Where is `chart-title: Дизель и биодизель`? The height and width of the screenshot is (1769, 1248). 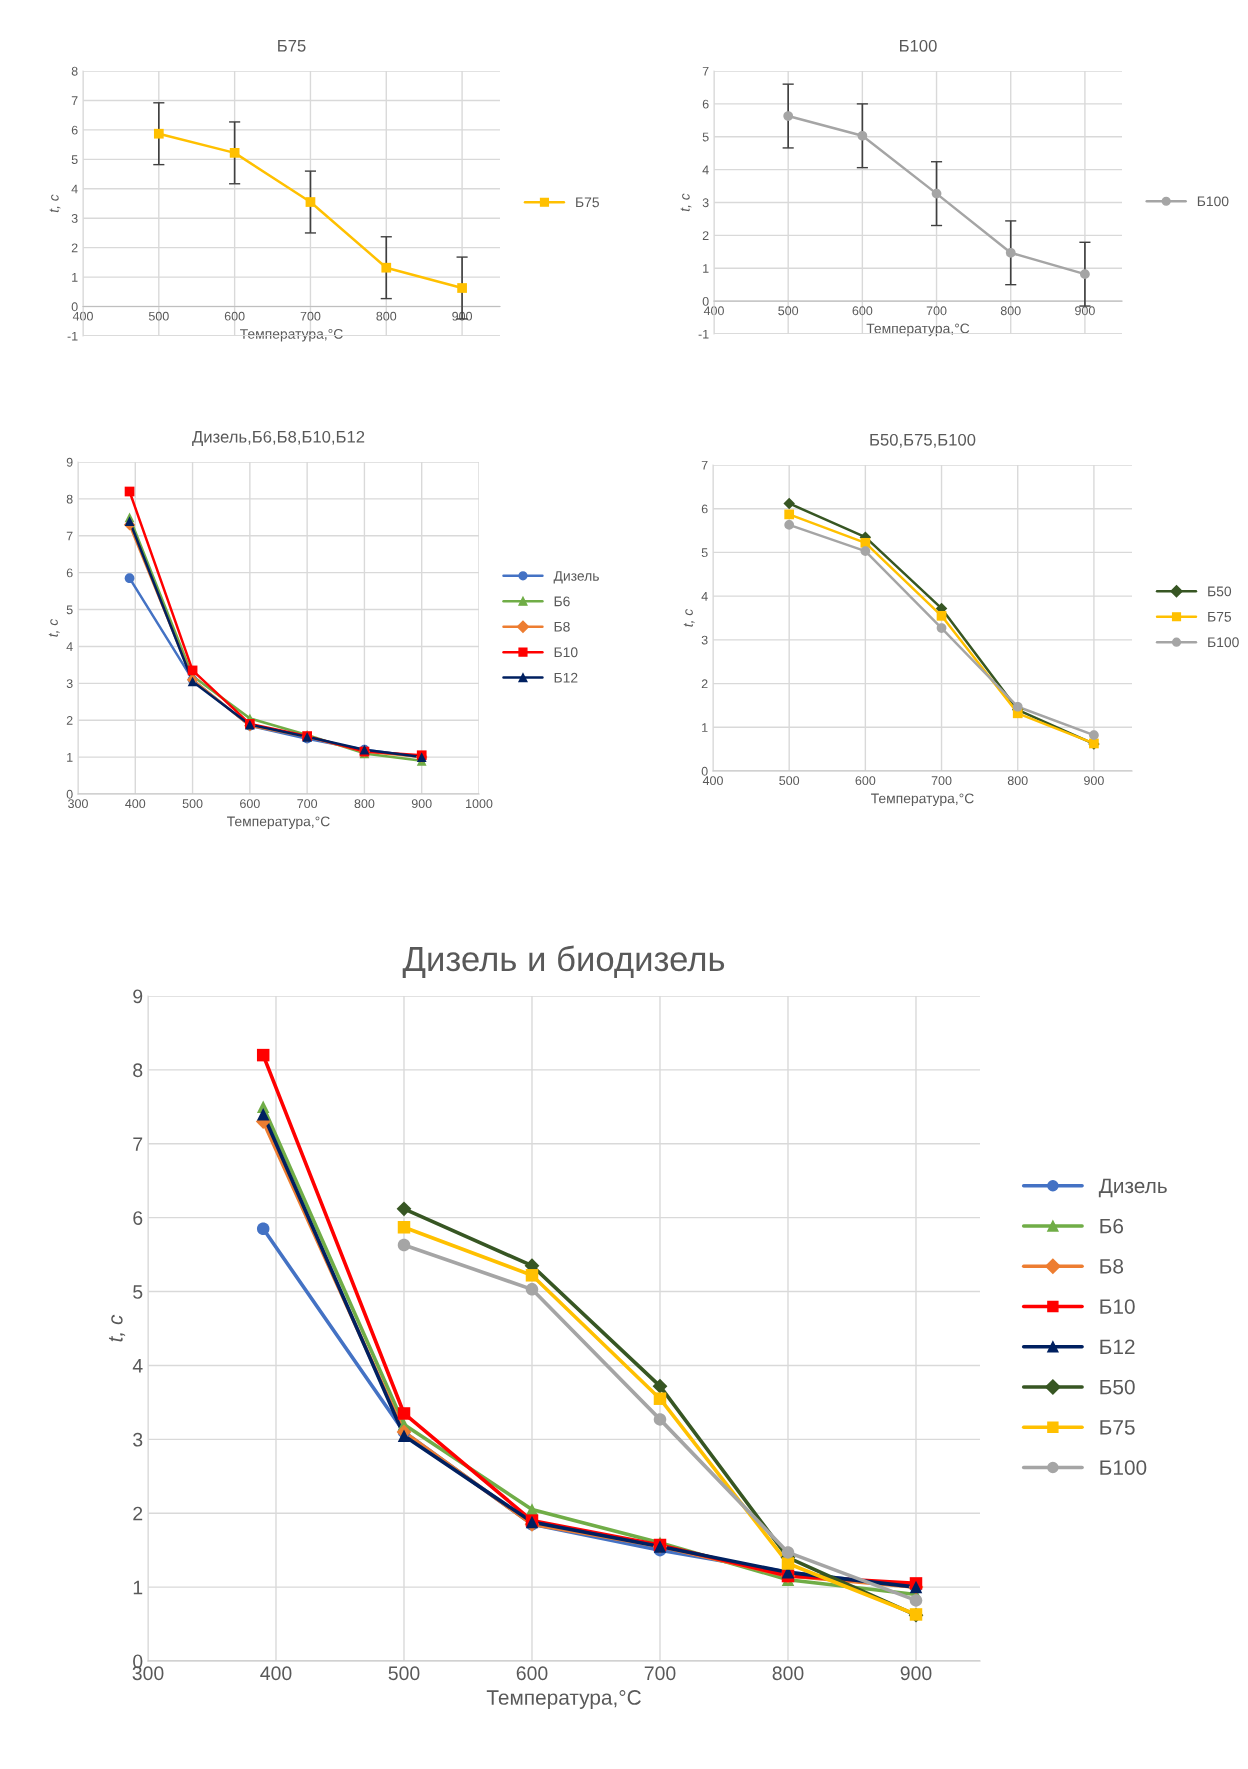
chart-title: Дизель и биодизель is located at coordinates (563, 961).